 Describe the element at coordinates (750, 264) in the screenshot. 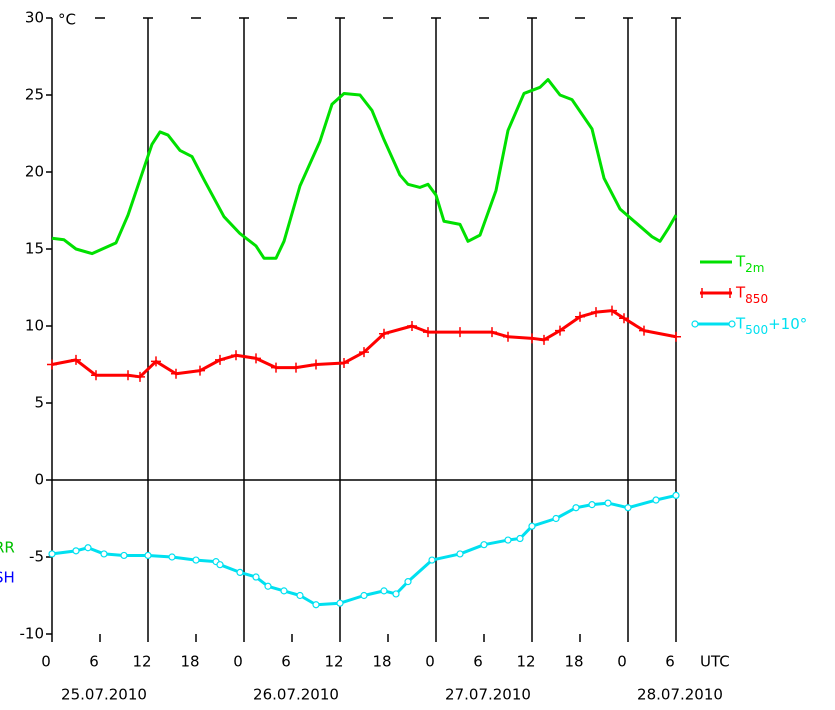

I see `legend-label: T2m` at that location.